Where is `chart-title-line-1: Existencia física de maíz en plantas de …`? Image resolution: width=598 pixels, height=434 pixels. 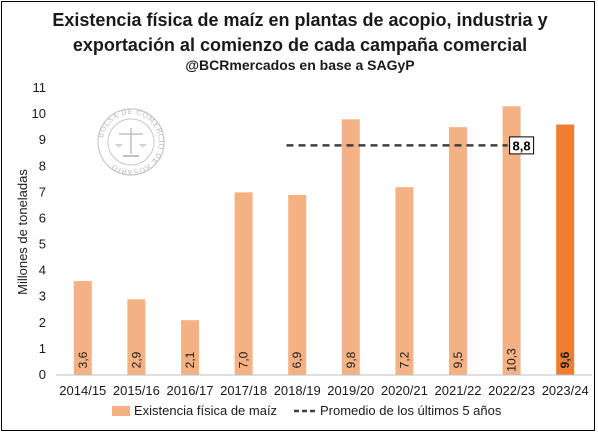 chart-title-line-1: Existencia física de maíz en plantas de … is located at coordinates (299, 20).